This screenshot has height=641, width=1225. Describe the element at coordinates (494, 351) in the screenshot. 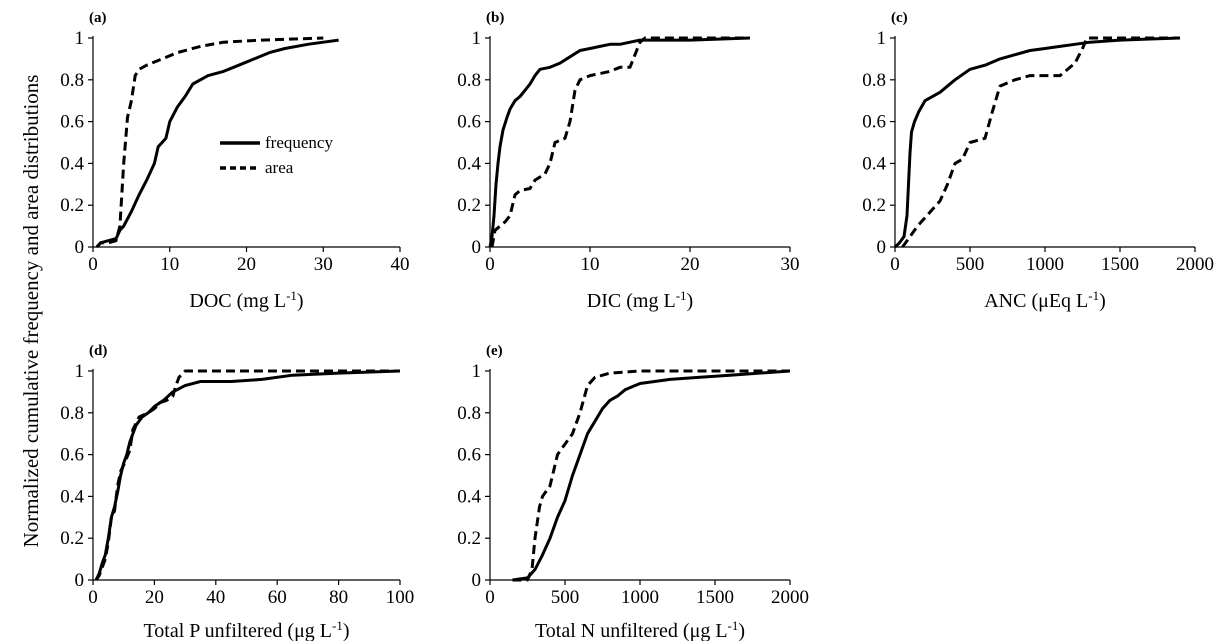

I see `panel-label: (e)` at that location.